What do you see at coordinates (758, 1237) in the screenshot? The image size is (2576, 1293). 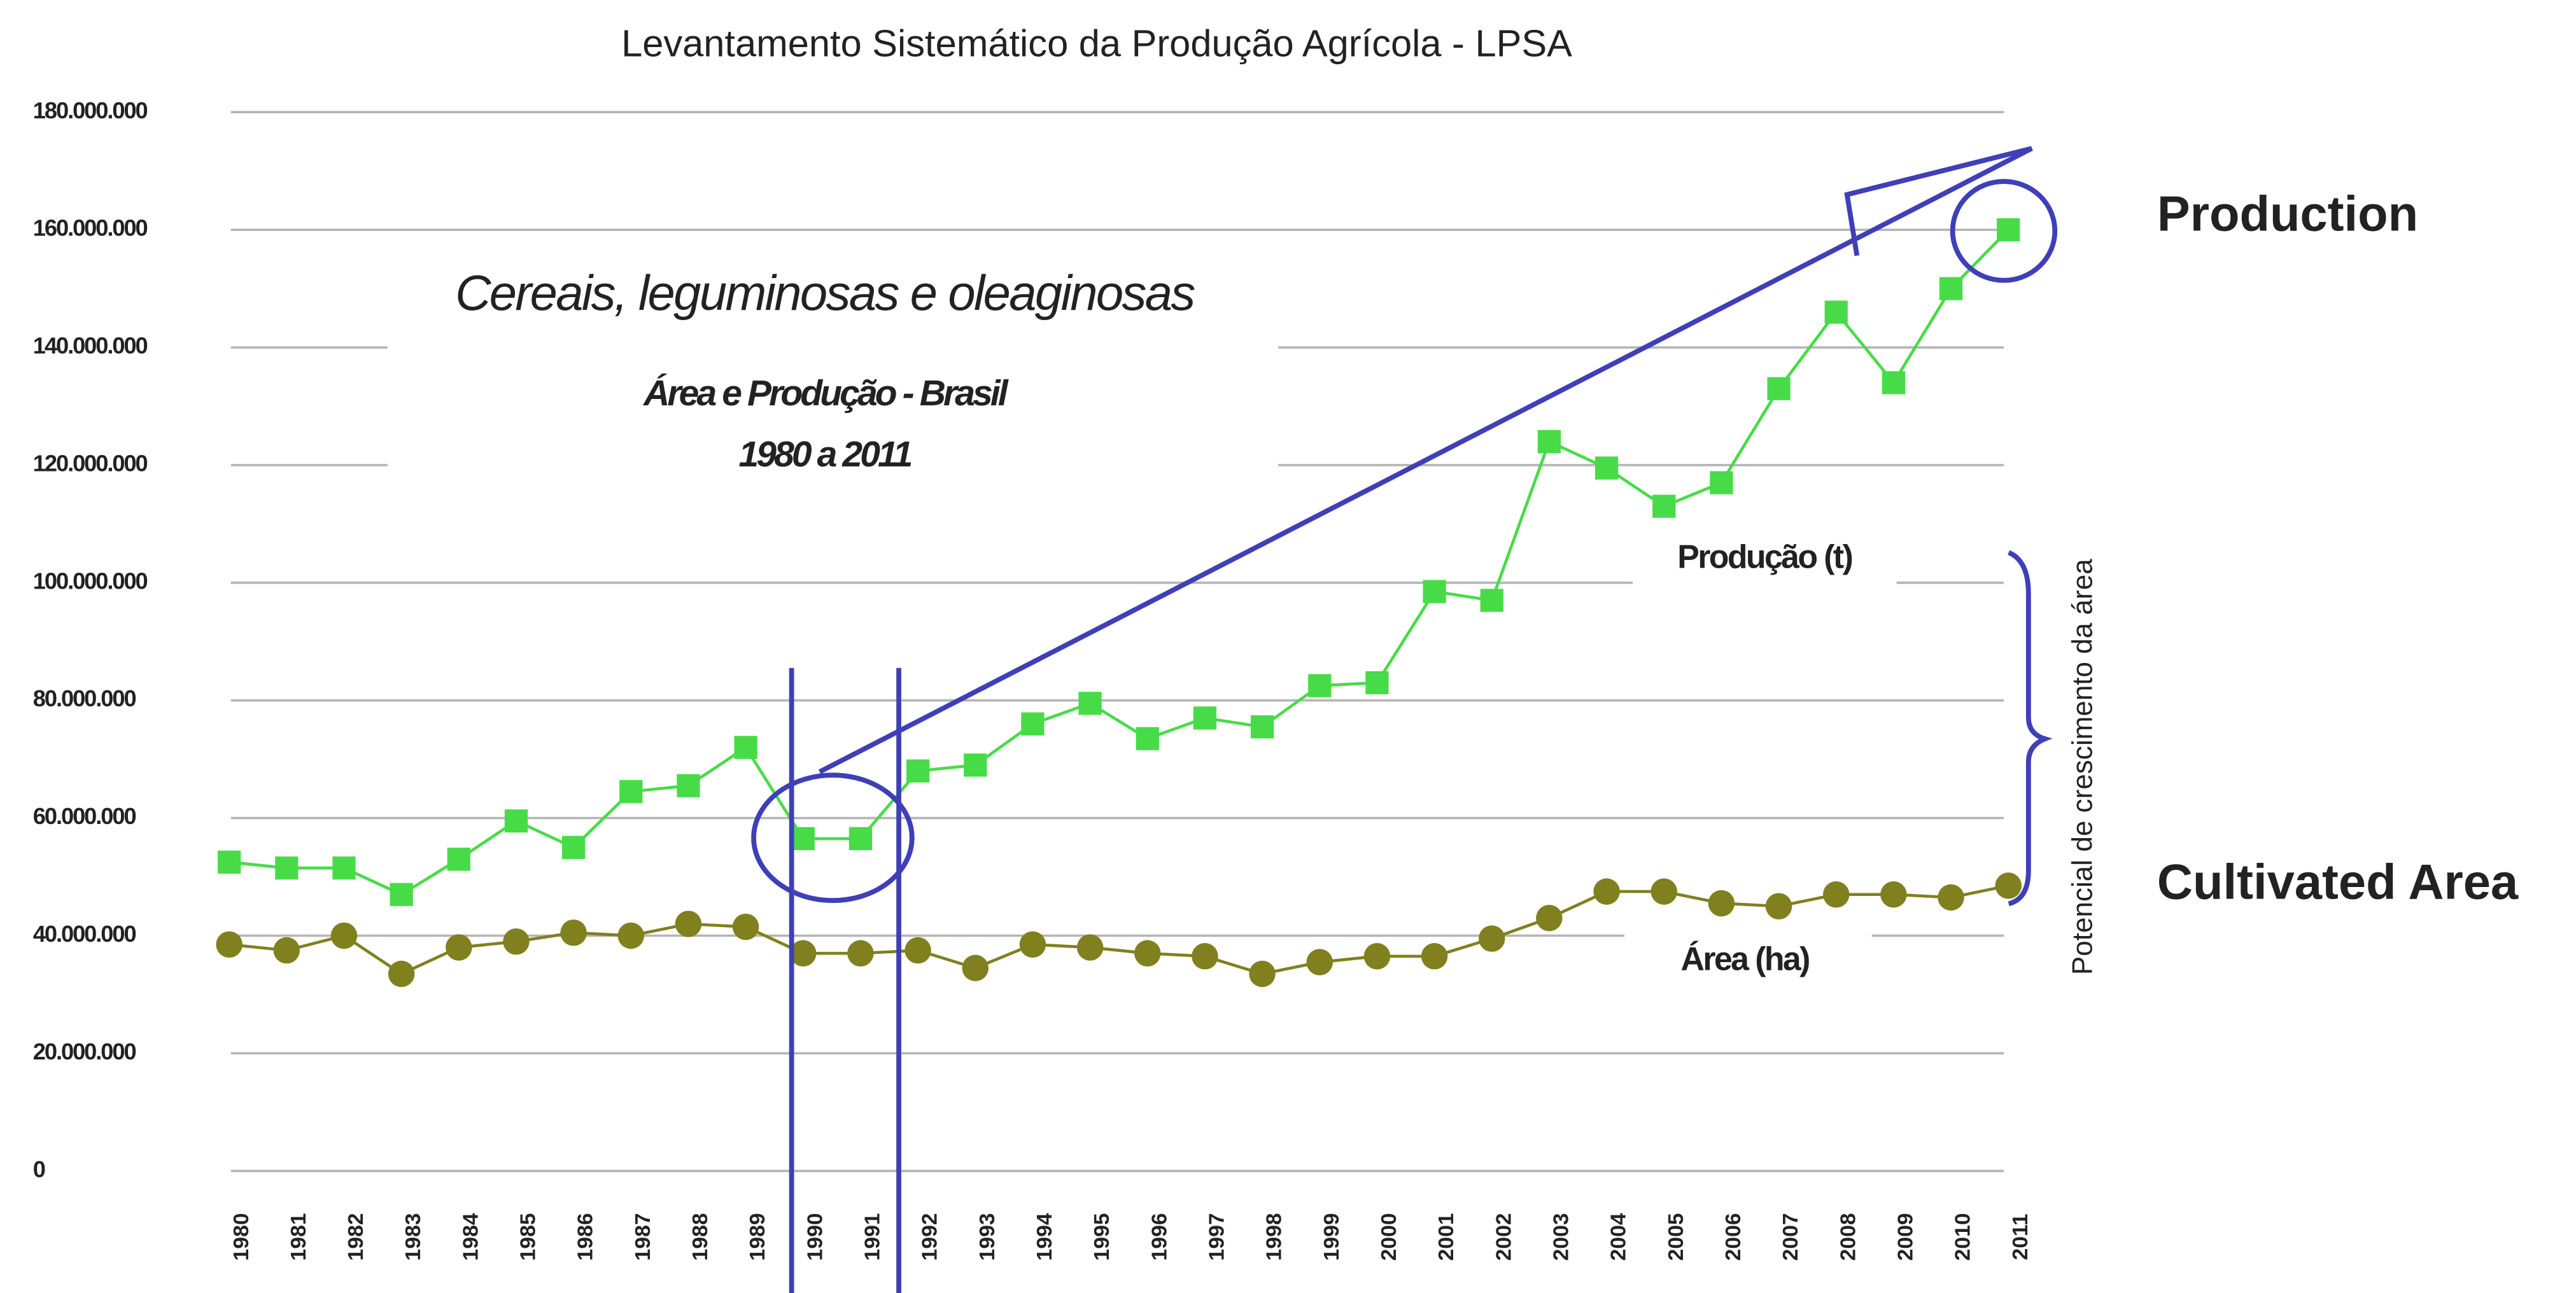 I see `x-tick-label: 1989` at bounding box center [758, 1237].